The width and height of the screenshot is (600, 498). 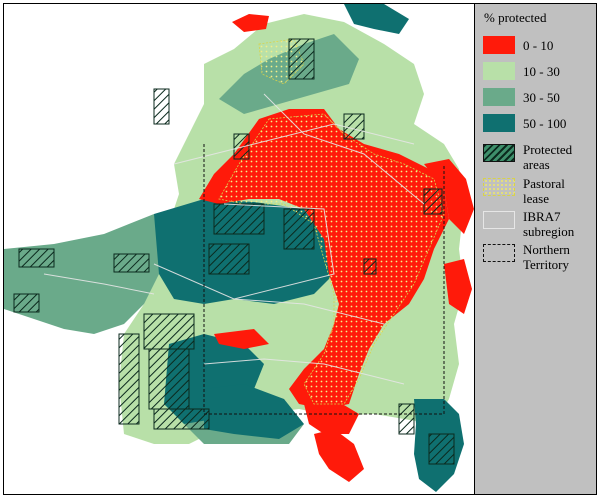 I want to click on legend-item-10-30: 10 - 30, so click(x=539, y=82).